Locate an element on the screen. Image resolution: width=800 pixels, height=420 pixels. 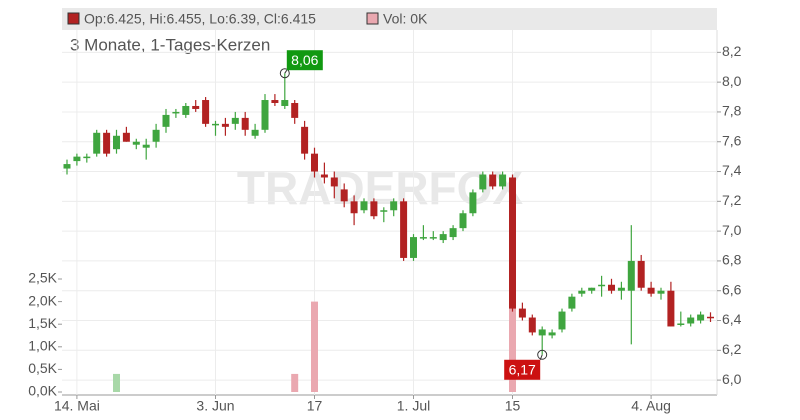
volume-tick-label: 0,5K is located at coordinates (42, 368).